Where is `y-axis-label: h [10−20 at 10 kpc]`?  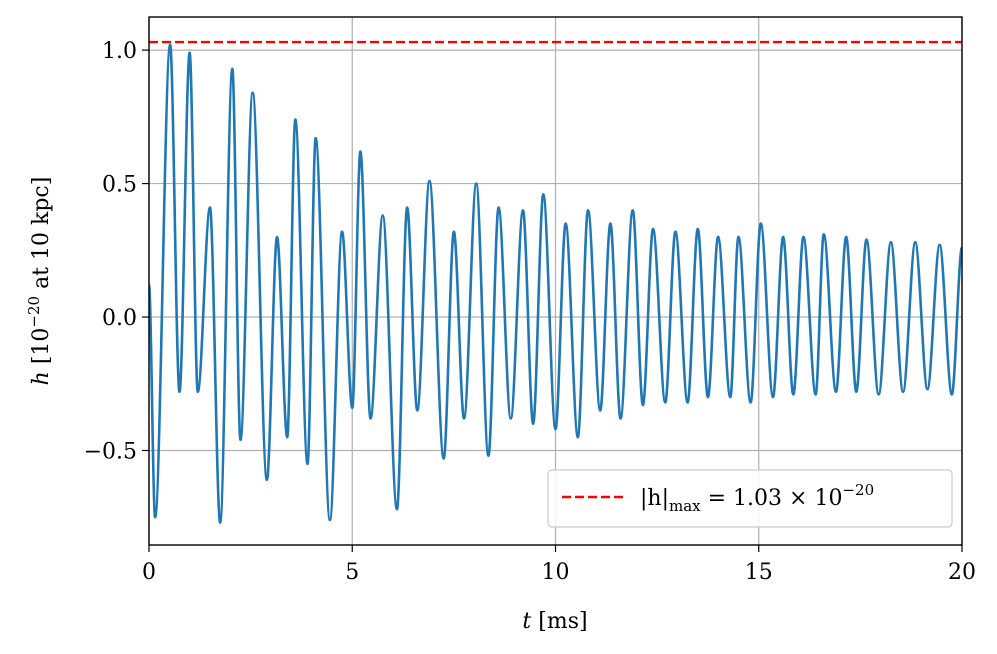 y-axis-label: h [10−20 at 10 kpc] is located at coordinates (39, 281).